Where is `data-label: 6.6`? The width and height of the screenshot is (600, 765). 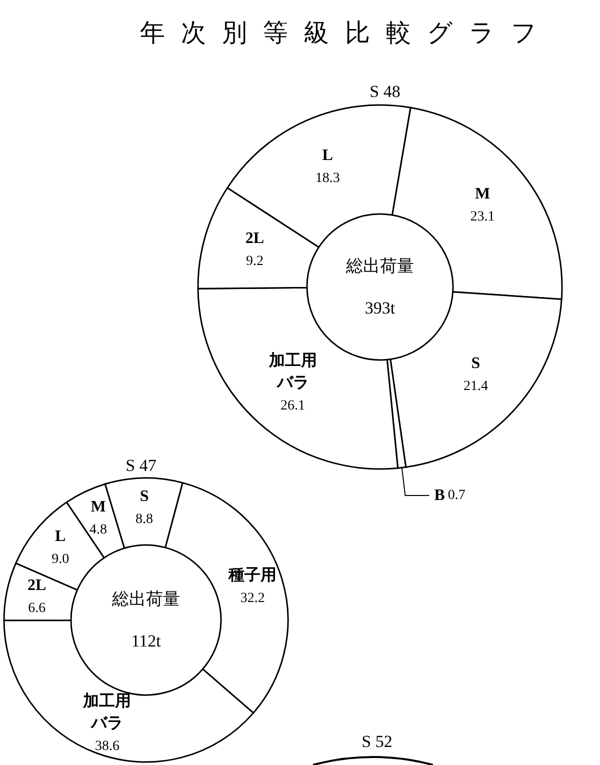 data-label: 6.6 is located at coordinates (37, 608).